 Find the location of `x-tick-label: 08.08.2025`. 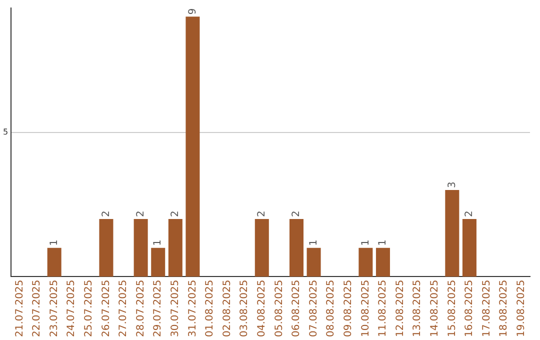

x-tick-label: 08.08.2025 is located at coordinates (331, 309).